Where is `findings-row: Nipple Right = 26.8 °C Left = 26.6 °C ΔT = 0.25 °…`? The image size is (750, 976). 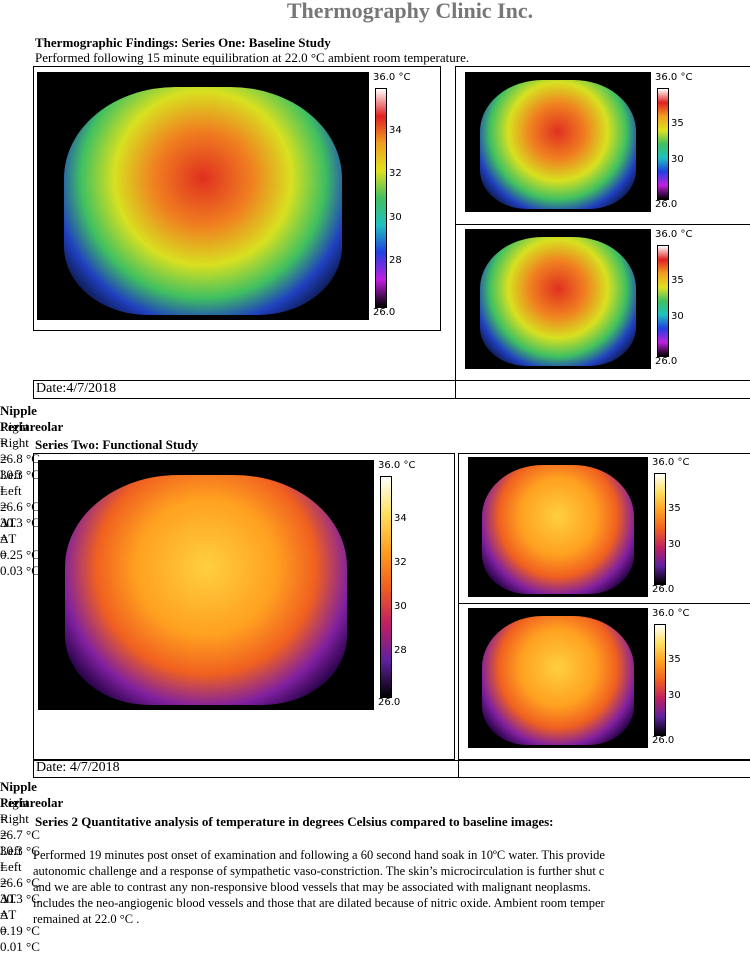 findings-row: Nipple Right = 26.8 °C Left = 26.6 °C ΔT = 0.25 °… is located at coordinates (20, 483).